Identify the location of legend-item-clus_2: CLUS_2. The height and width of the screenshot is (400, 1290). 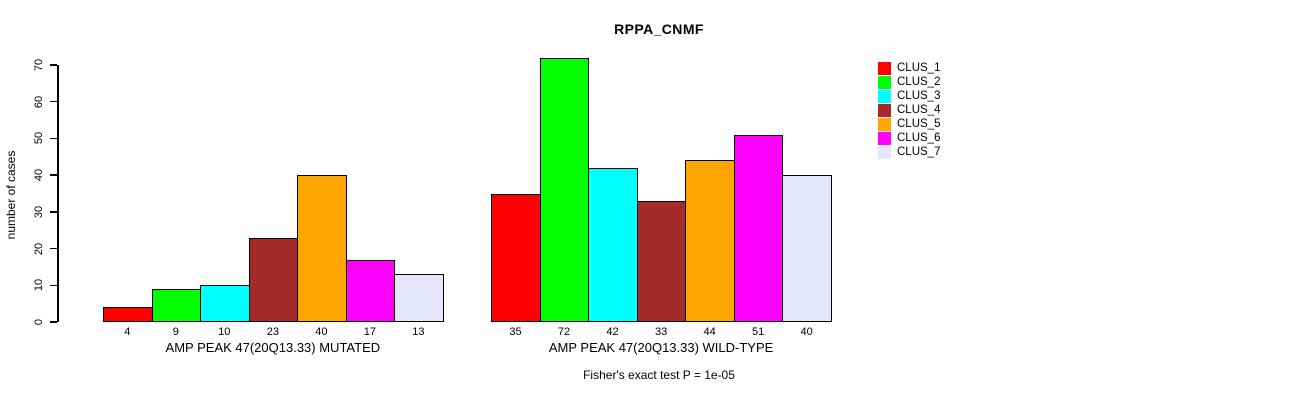
(909, 82).